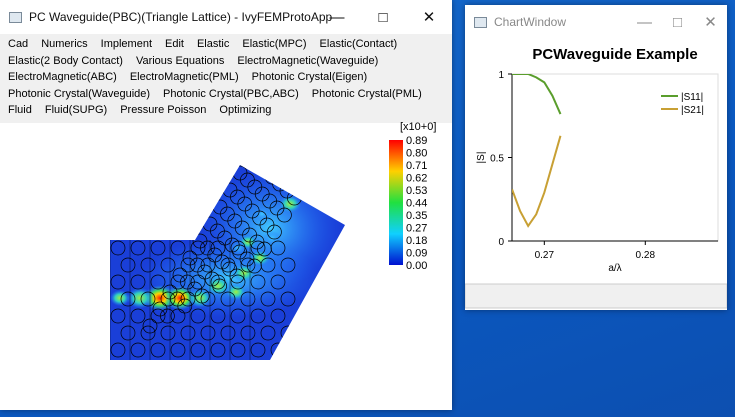  Describe the element at coordinates (79, 93) in the screenshot. I see `menu-item: Photonic Crystal(Waveguide)` at that location.